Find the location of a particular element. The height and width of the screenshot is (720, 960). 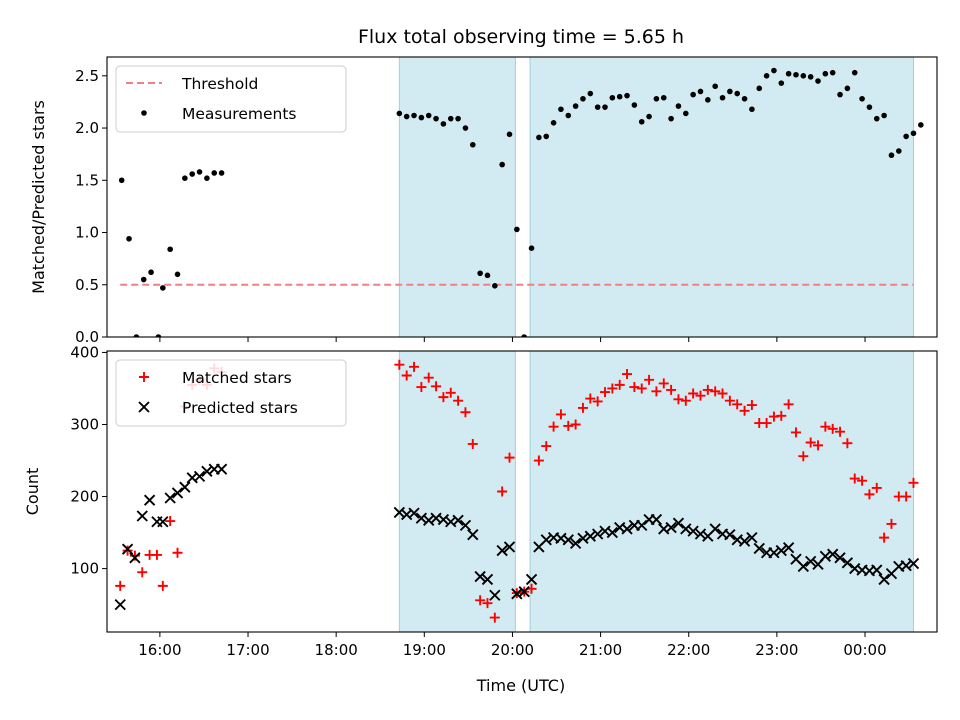

legend-label: Threshold is located at coordinates (219, 84).